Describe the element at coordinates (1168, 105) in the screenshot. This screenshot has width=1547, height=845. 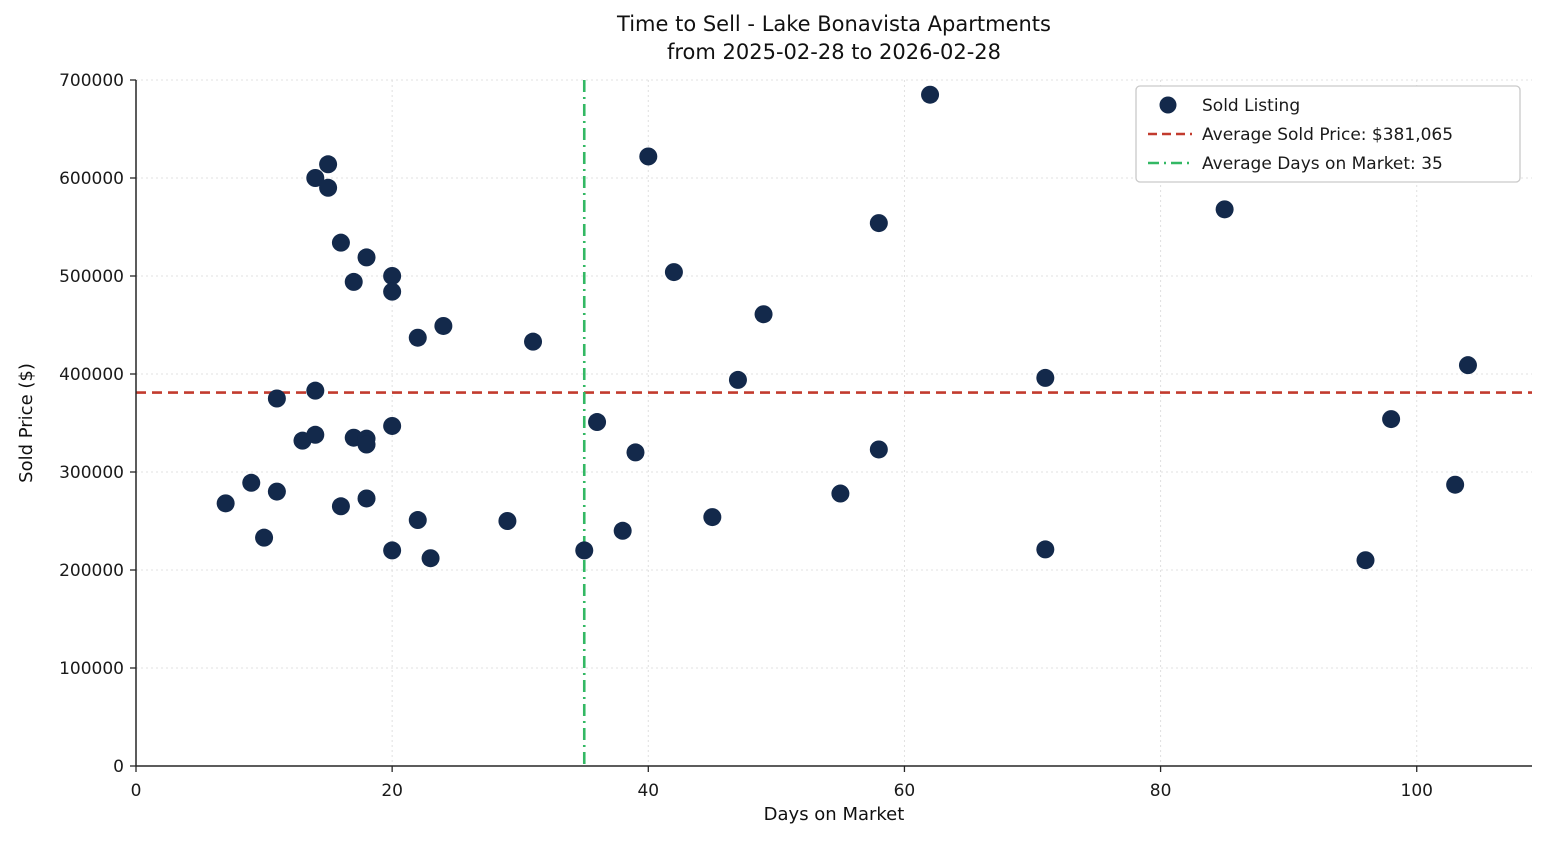
I see `legend-marker-sold-listing` at that location.